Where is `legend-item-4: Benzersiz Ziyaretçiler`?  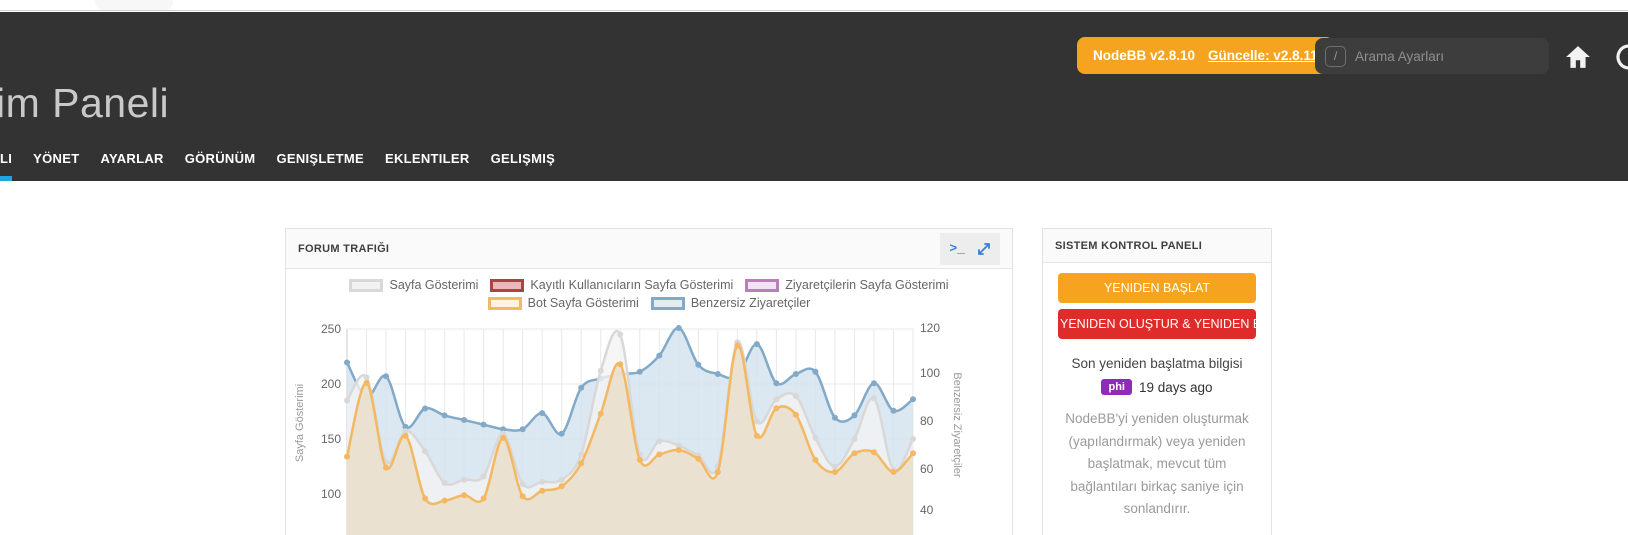
legend-item-4: Benzersiz Ziyaretçiler is located at coordinates (730, 303).